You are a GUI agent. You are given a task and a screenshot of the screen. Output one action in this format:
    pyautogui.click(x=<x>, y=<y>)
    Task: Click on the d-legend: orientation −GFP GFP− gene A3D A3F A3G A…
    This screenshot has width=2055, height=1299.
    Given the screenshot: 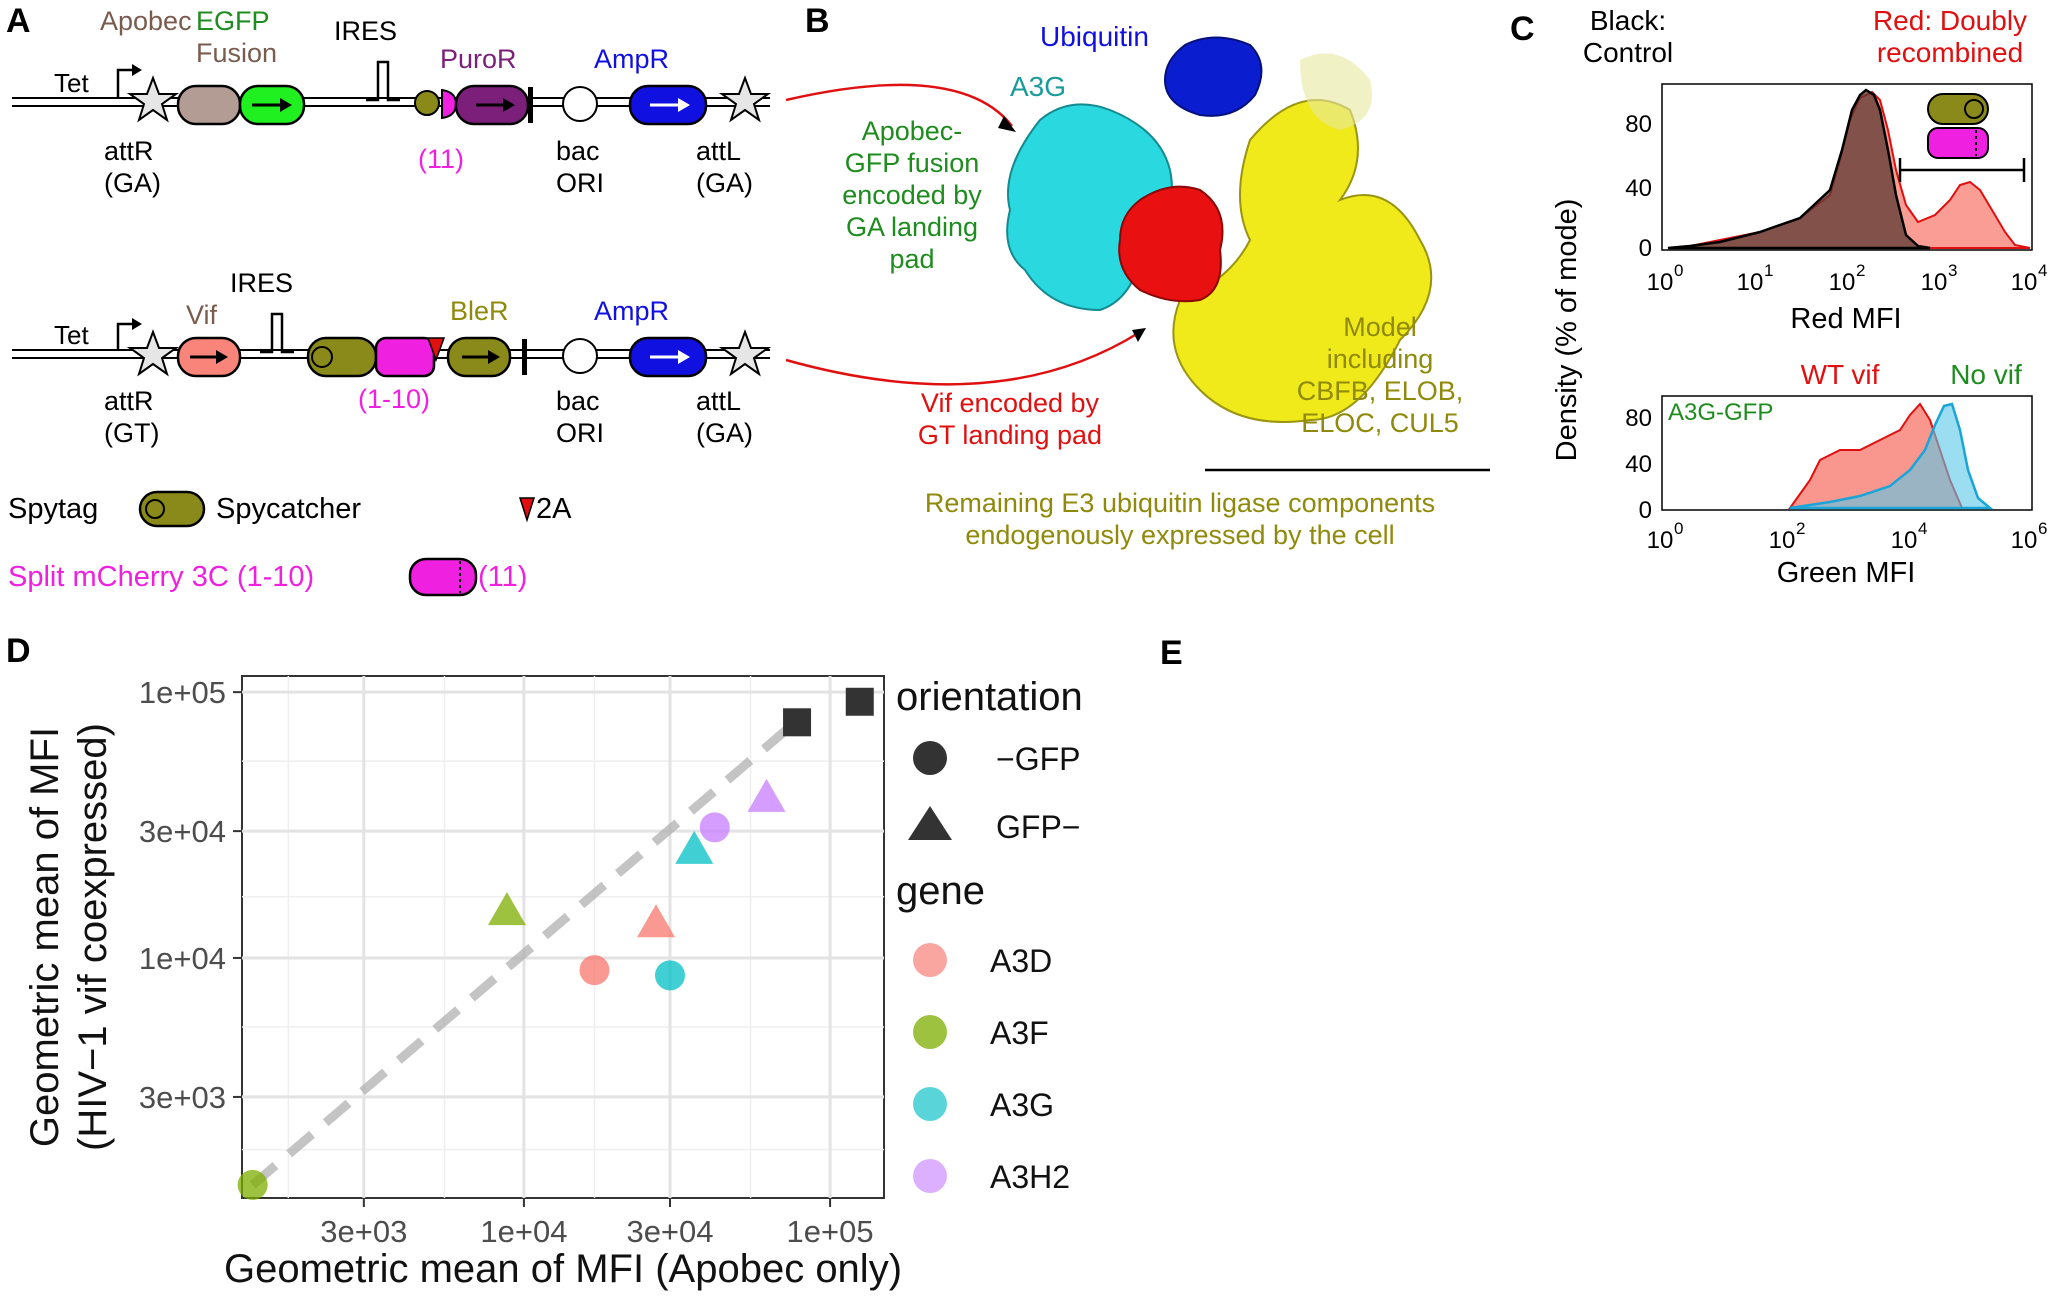 What is the action you would take?
    pyautogui.click(x=989, y=935)
    